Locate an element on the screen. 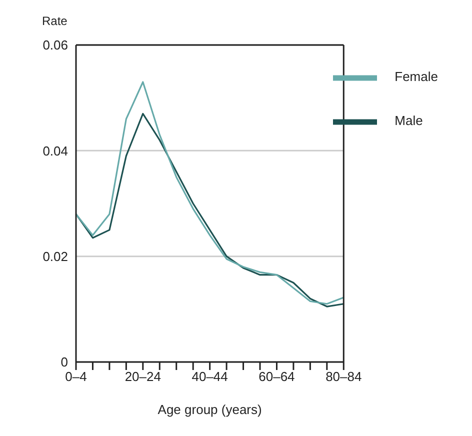 Image resolution: width=472 pixels, height=436 pixels. x-tick-label: 0–4 is located at coordinates (76, 376).